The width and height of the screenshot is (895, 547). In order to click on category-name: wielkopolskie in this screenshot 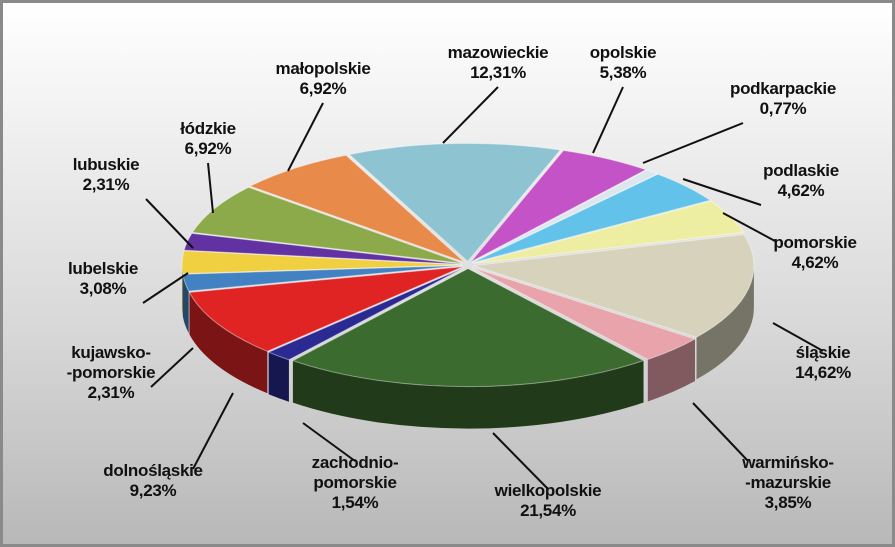, I will do `click(548, 490)`.